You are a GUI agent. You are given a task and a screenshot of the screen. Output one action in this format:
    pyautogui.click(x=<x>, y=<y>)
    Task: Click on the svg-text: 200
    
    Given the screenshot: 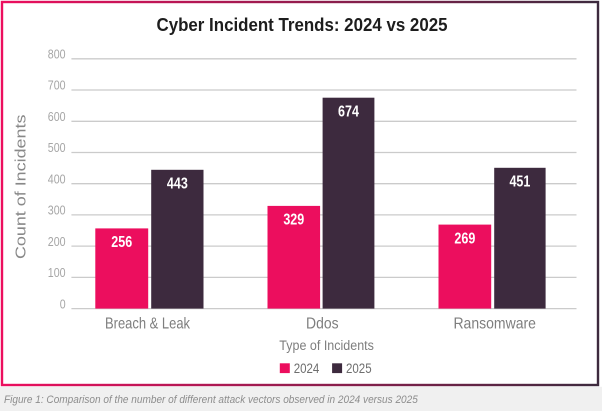 What is the action you would take?
    pyautogui.click(x=57, y=241)
    